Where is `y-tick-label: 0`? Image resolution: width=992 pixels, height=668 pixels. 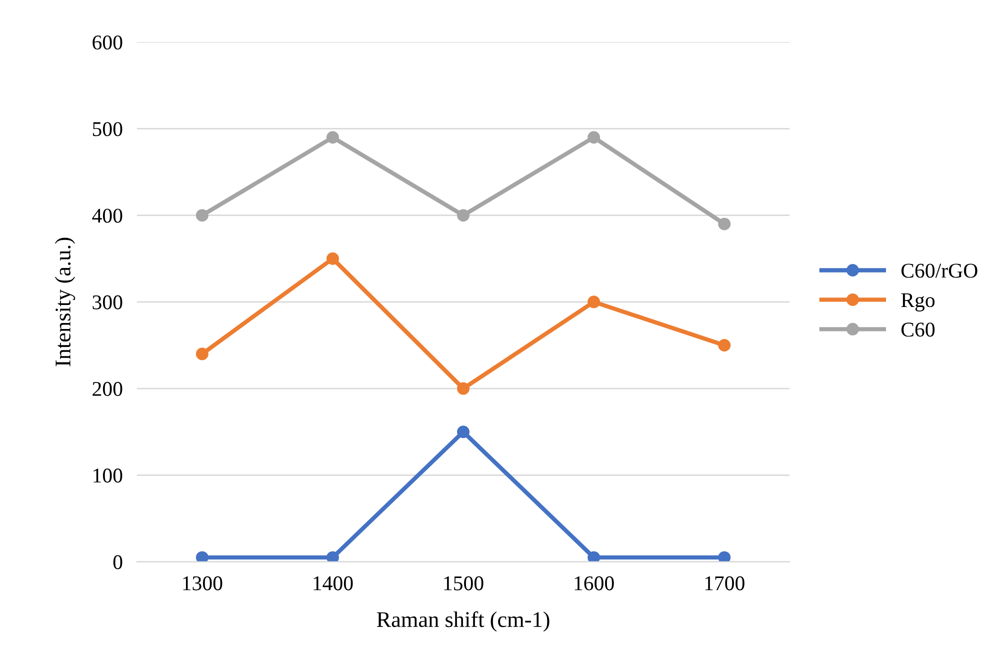
y-tick-label: 0 is located at coordinates (117, 562).